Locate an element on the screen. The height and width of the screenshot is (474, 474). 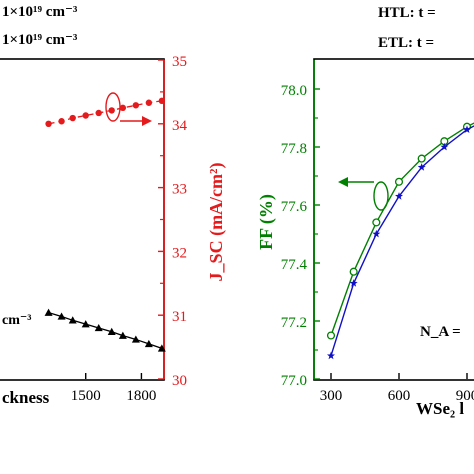
right-annotation: N_A = is located at coordinates (440, 332).